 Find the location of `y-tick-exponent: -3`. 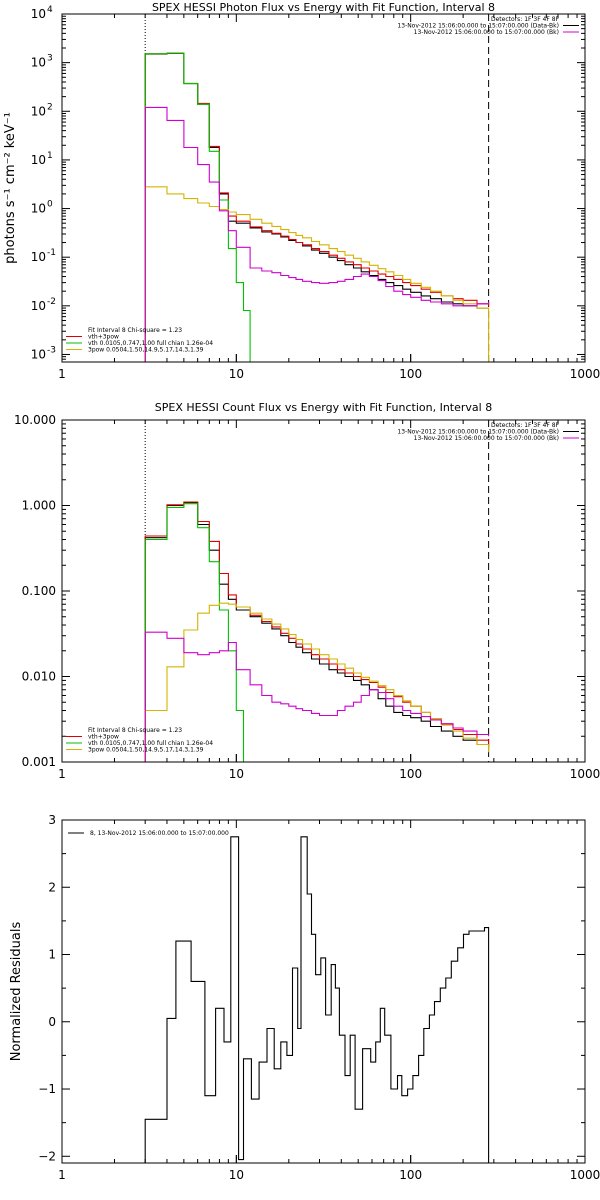

y-tick-exponent: -3 is located at coordinates (51, 350).